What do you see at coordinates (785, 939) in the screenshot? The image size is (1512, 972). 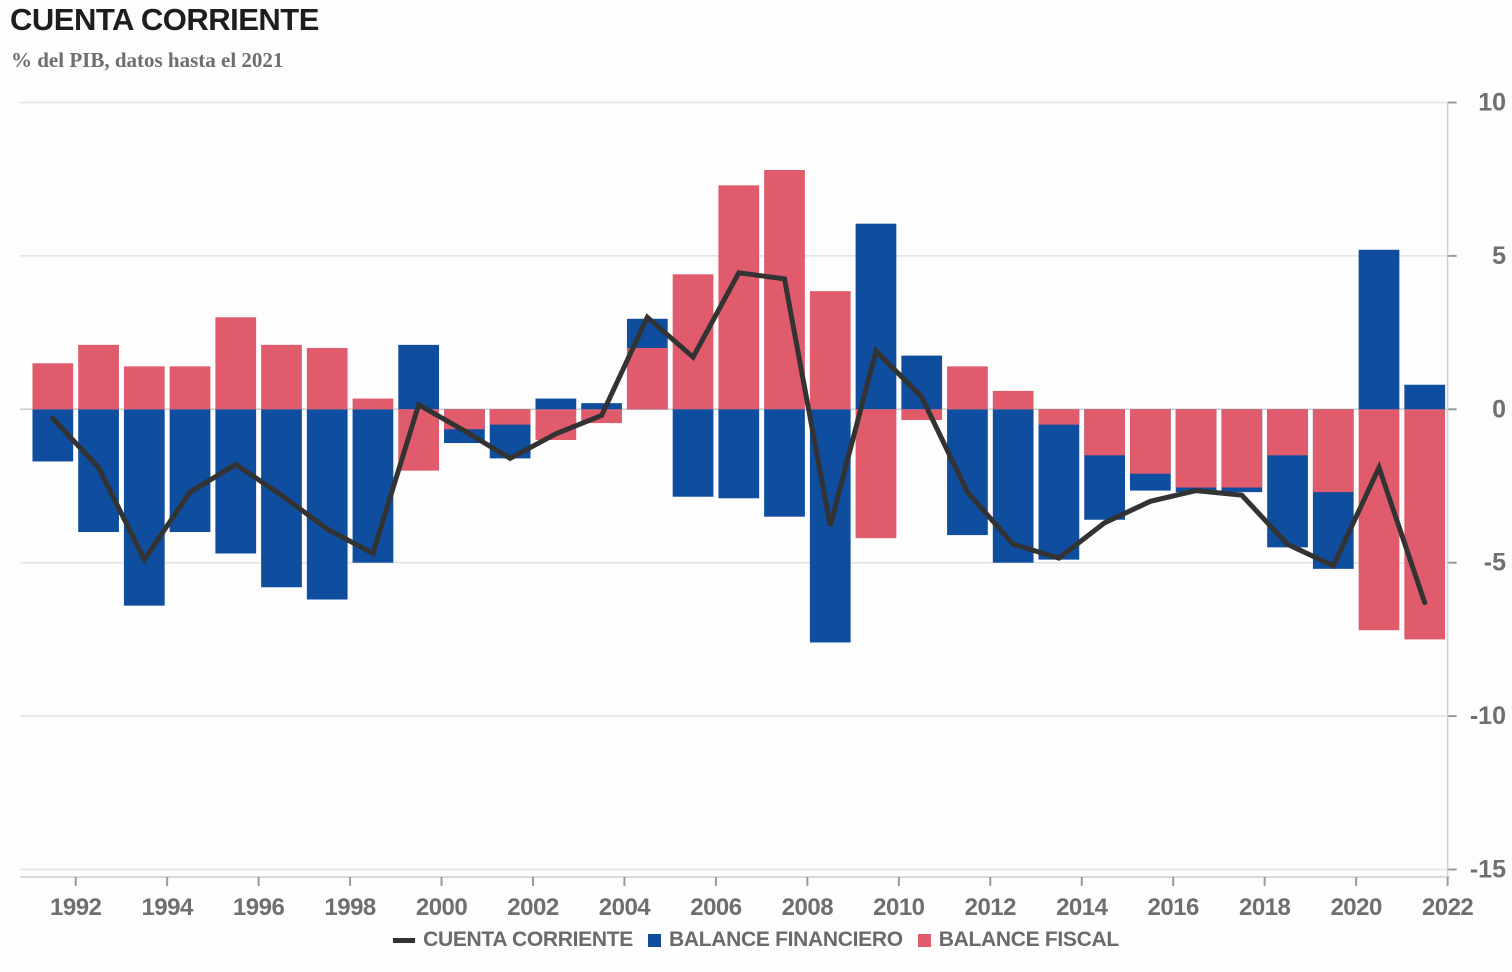 I see `legend-label: BALANCE FINANCIERO` at bounding box center [785, 939].